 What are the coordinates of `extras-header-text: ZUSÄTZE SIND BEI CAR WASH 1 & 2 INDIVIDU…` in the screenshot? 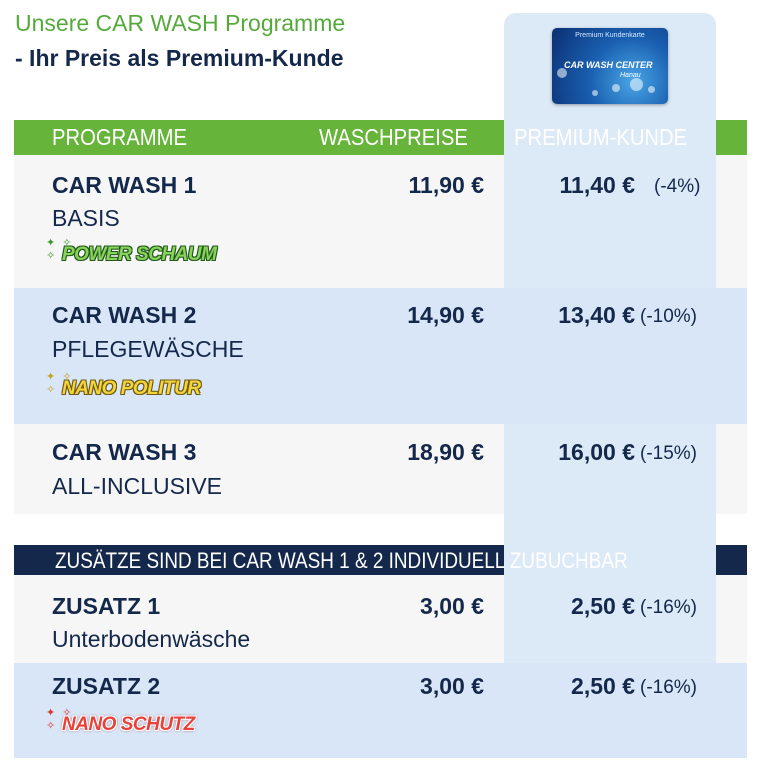 It's located at (341, 560).